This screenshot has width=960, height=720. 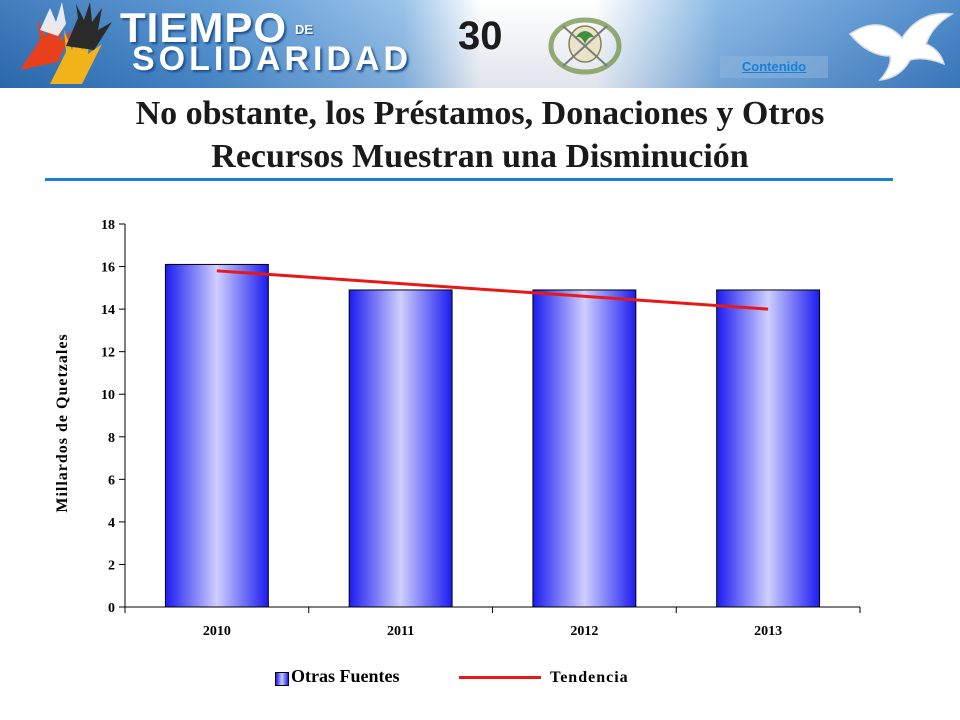 I want to click on y-tick-label: 8, so click(x=111, y=438).